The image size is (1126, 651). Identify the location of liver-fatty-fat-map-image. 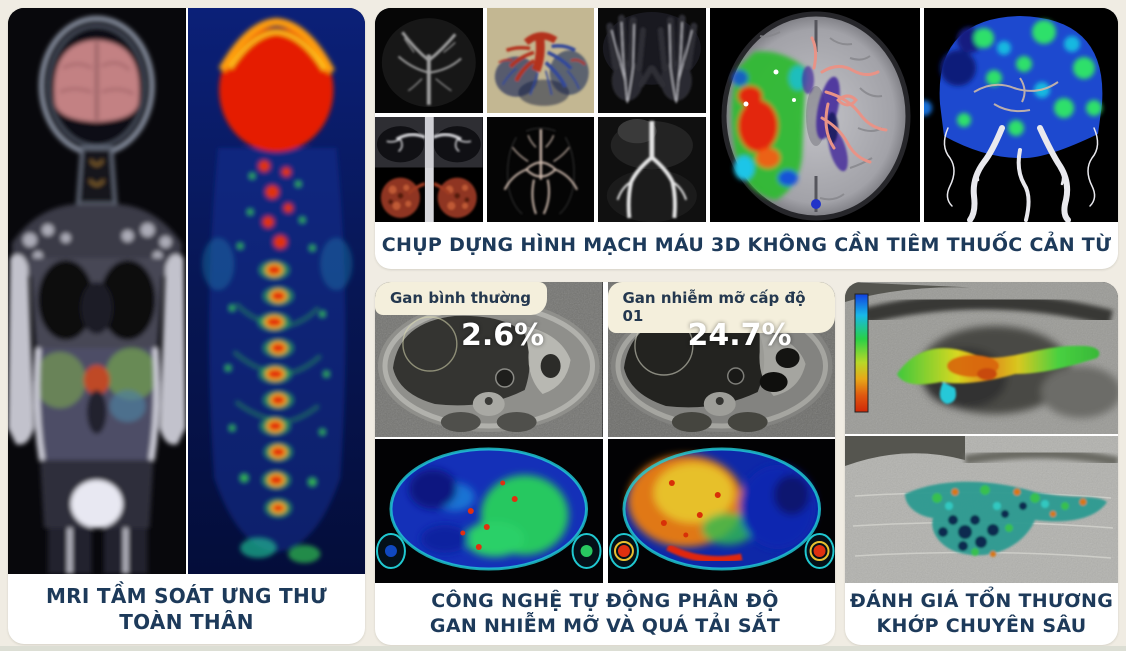
(721, 511).